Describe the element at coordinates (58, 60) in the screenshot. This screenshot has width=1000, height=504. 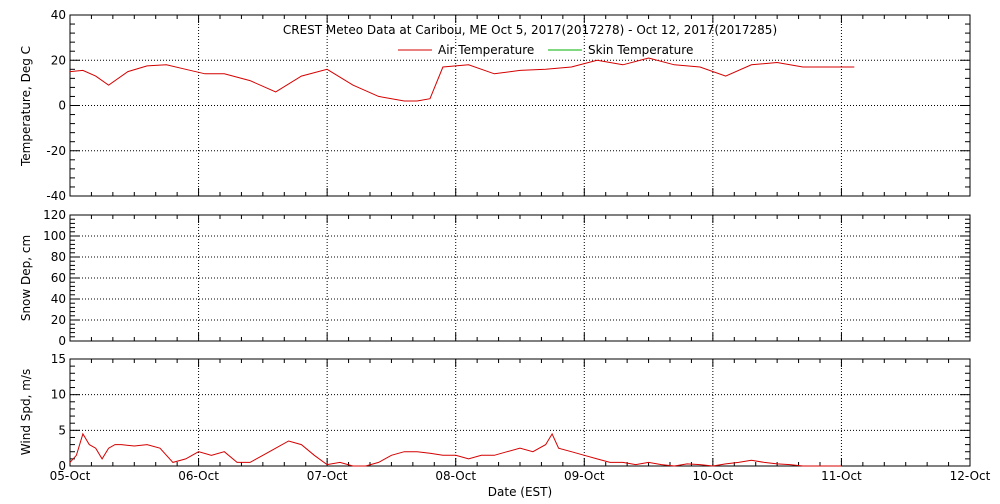
I see `temperature-y-tick-label: 20` at that location.